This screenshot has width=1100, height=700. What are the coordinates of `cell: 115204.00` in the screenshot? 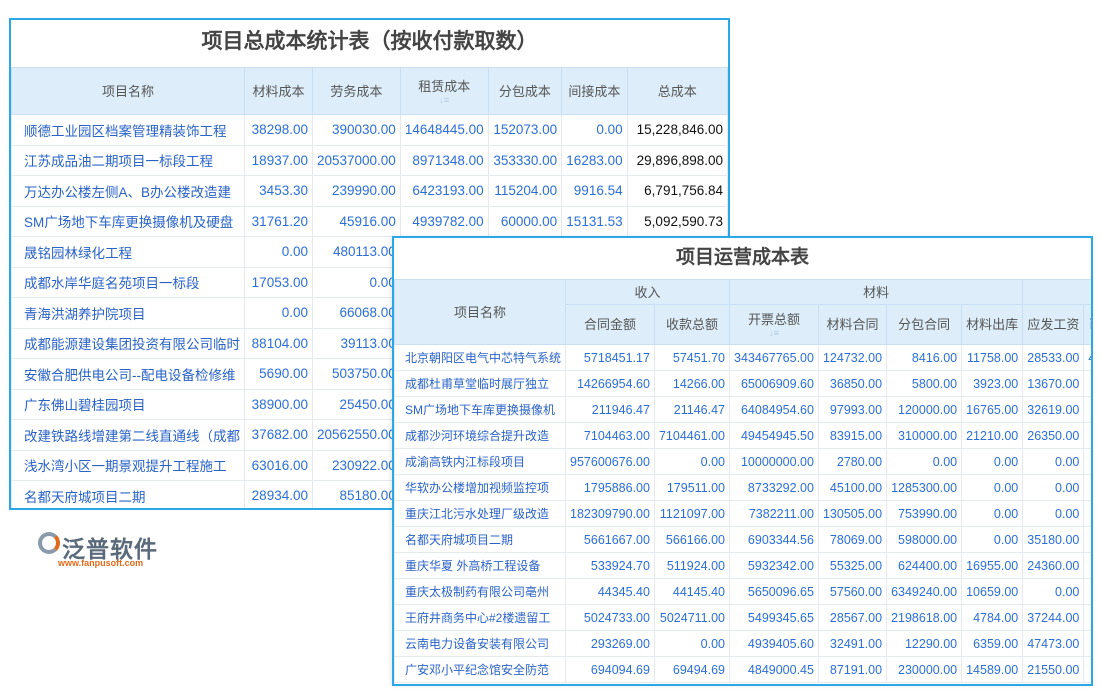 It's located at (525, 191).